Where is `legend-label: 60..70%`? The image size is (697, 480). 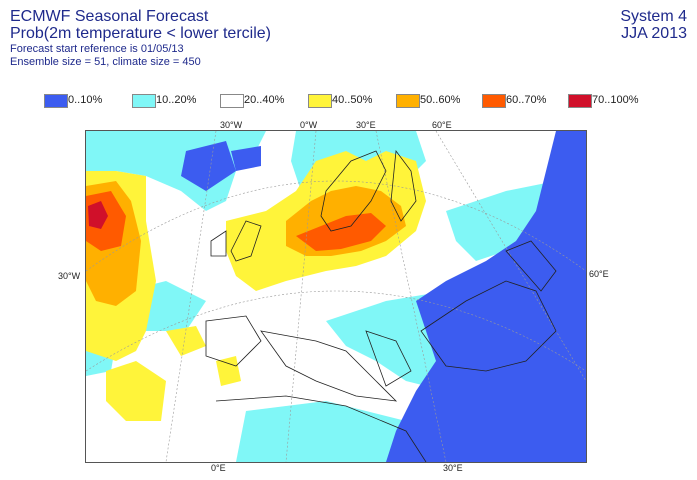
legend-label: 60..70% is located at coordinates (526, 100).